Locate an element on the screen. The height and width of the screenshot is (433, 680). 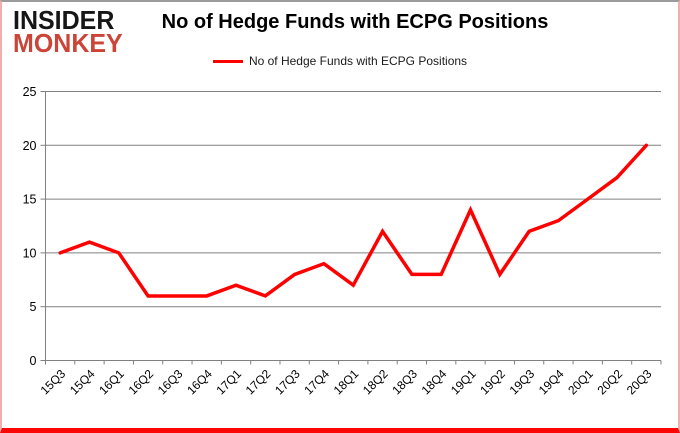
chart-legend: No of Hedge Funds with ECPG Positions is located at coordinates (340, 61).